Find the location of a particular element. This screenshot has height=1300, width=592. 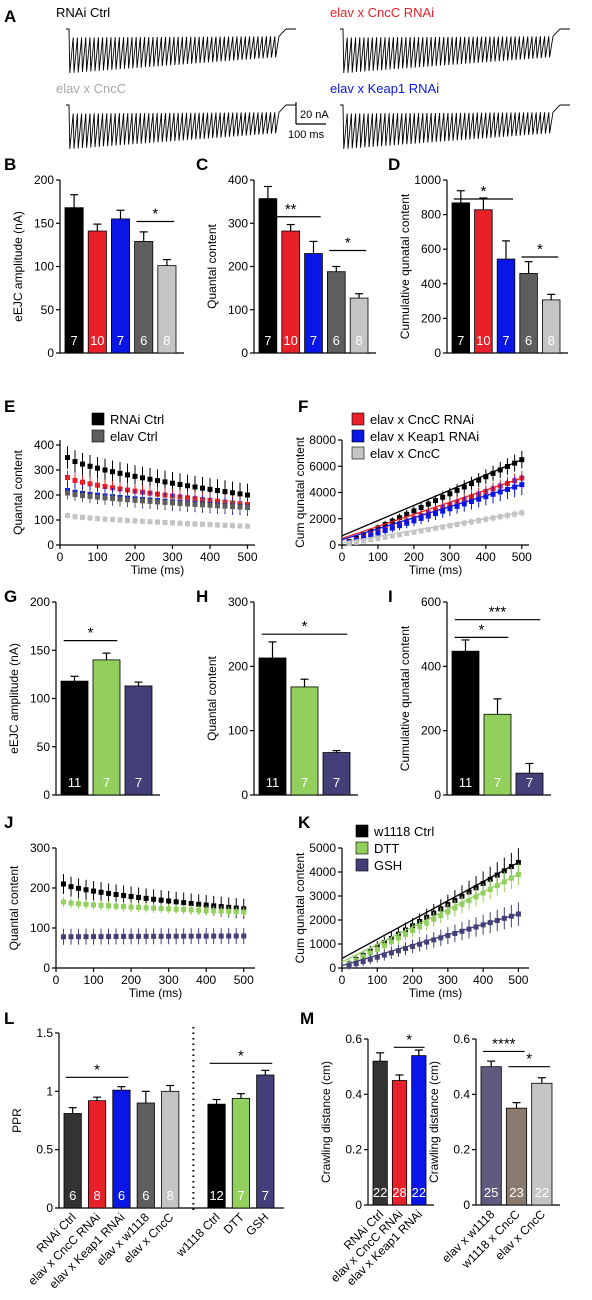

n-label: 8 is located at coordinates (96, 1195).